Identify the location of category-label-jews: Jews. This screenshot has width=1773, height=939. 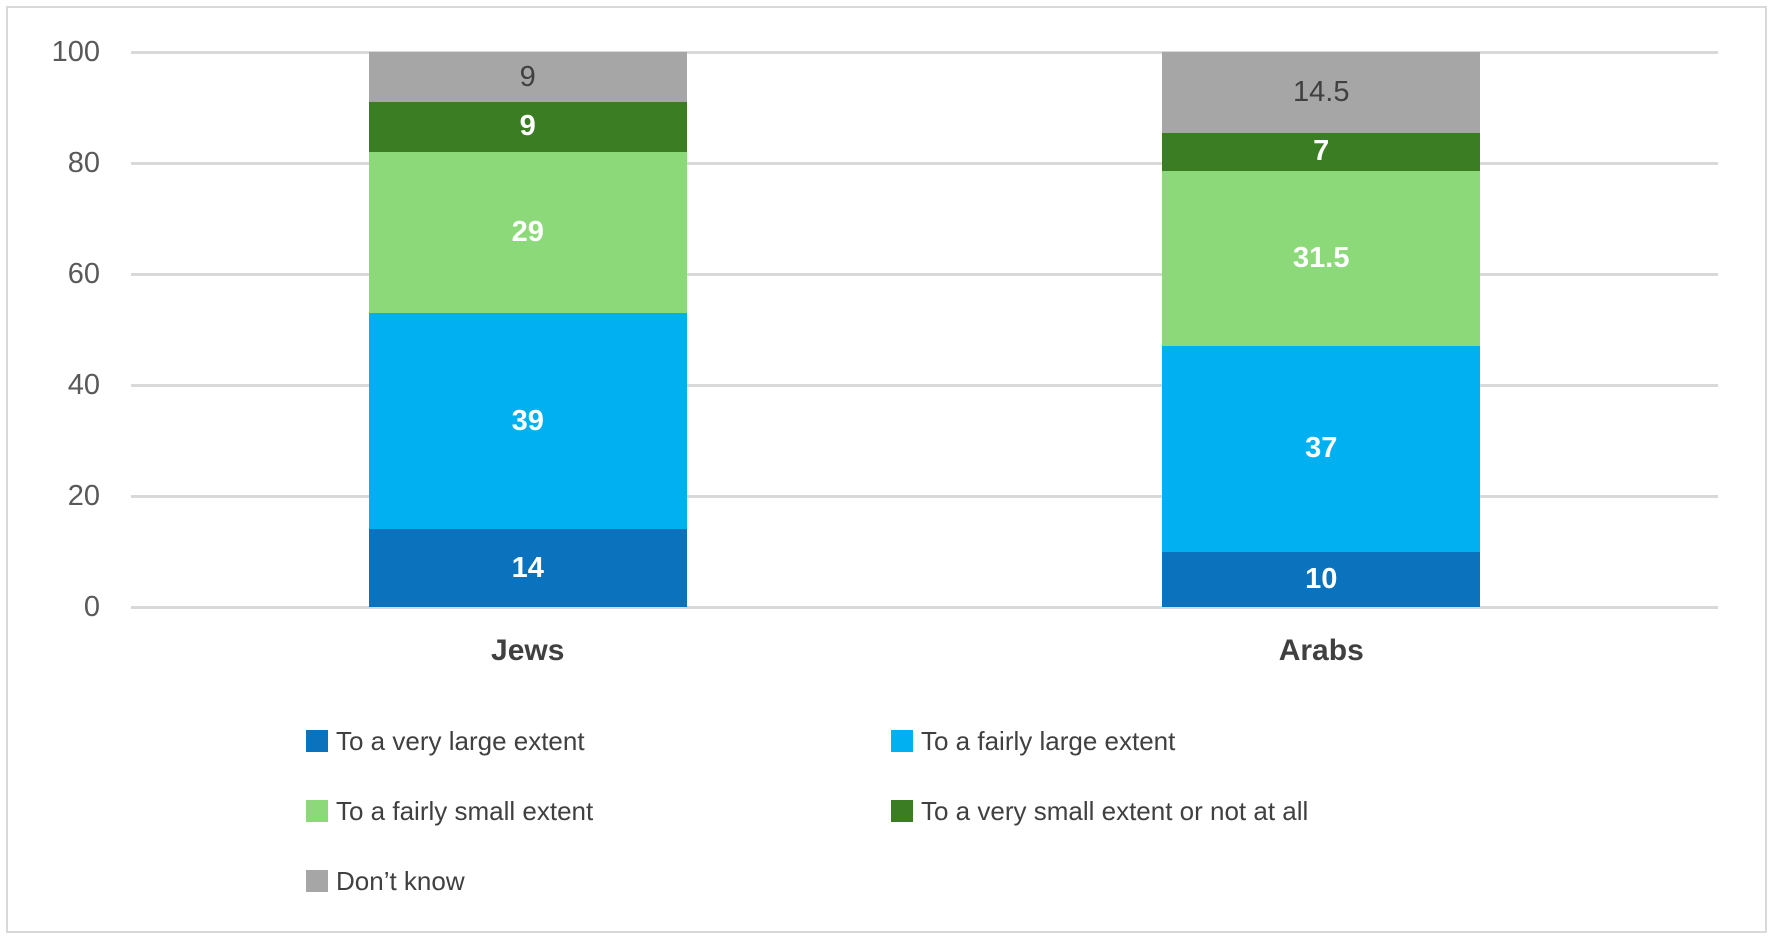
(528, 650).